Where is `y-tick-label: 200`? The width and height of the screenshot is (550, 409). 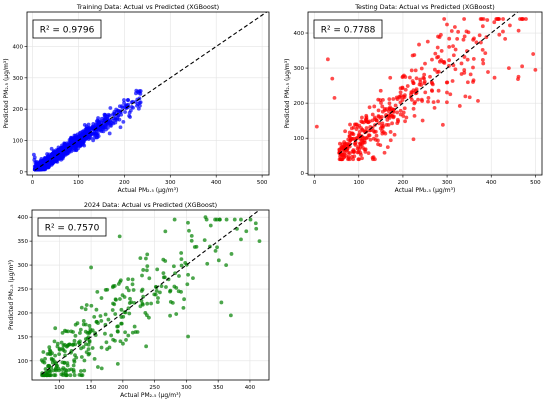 y-tick-label: 200 is located at coordinates (299, 104).